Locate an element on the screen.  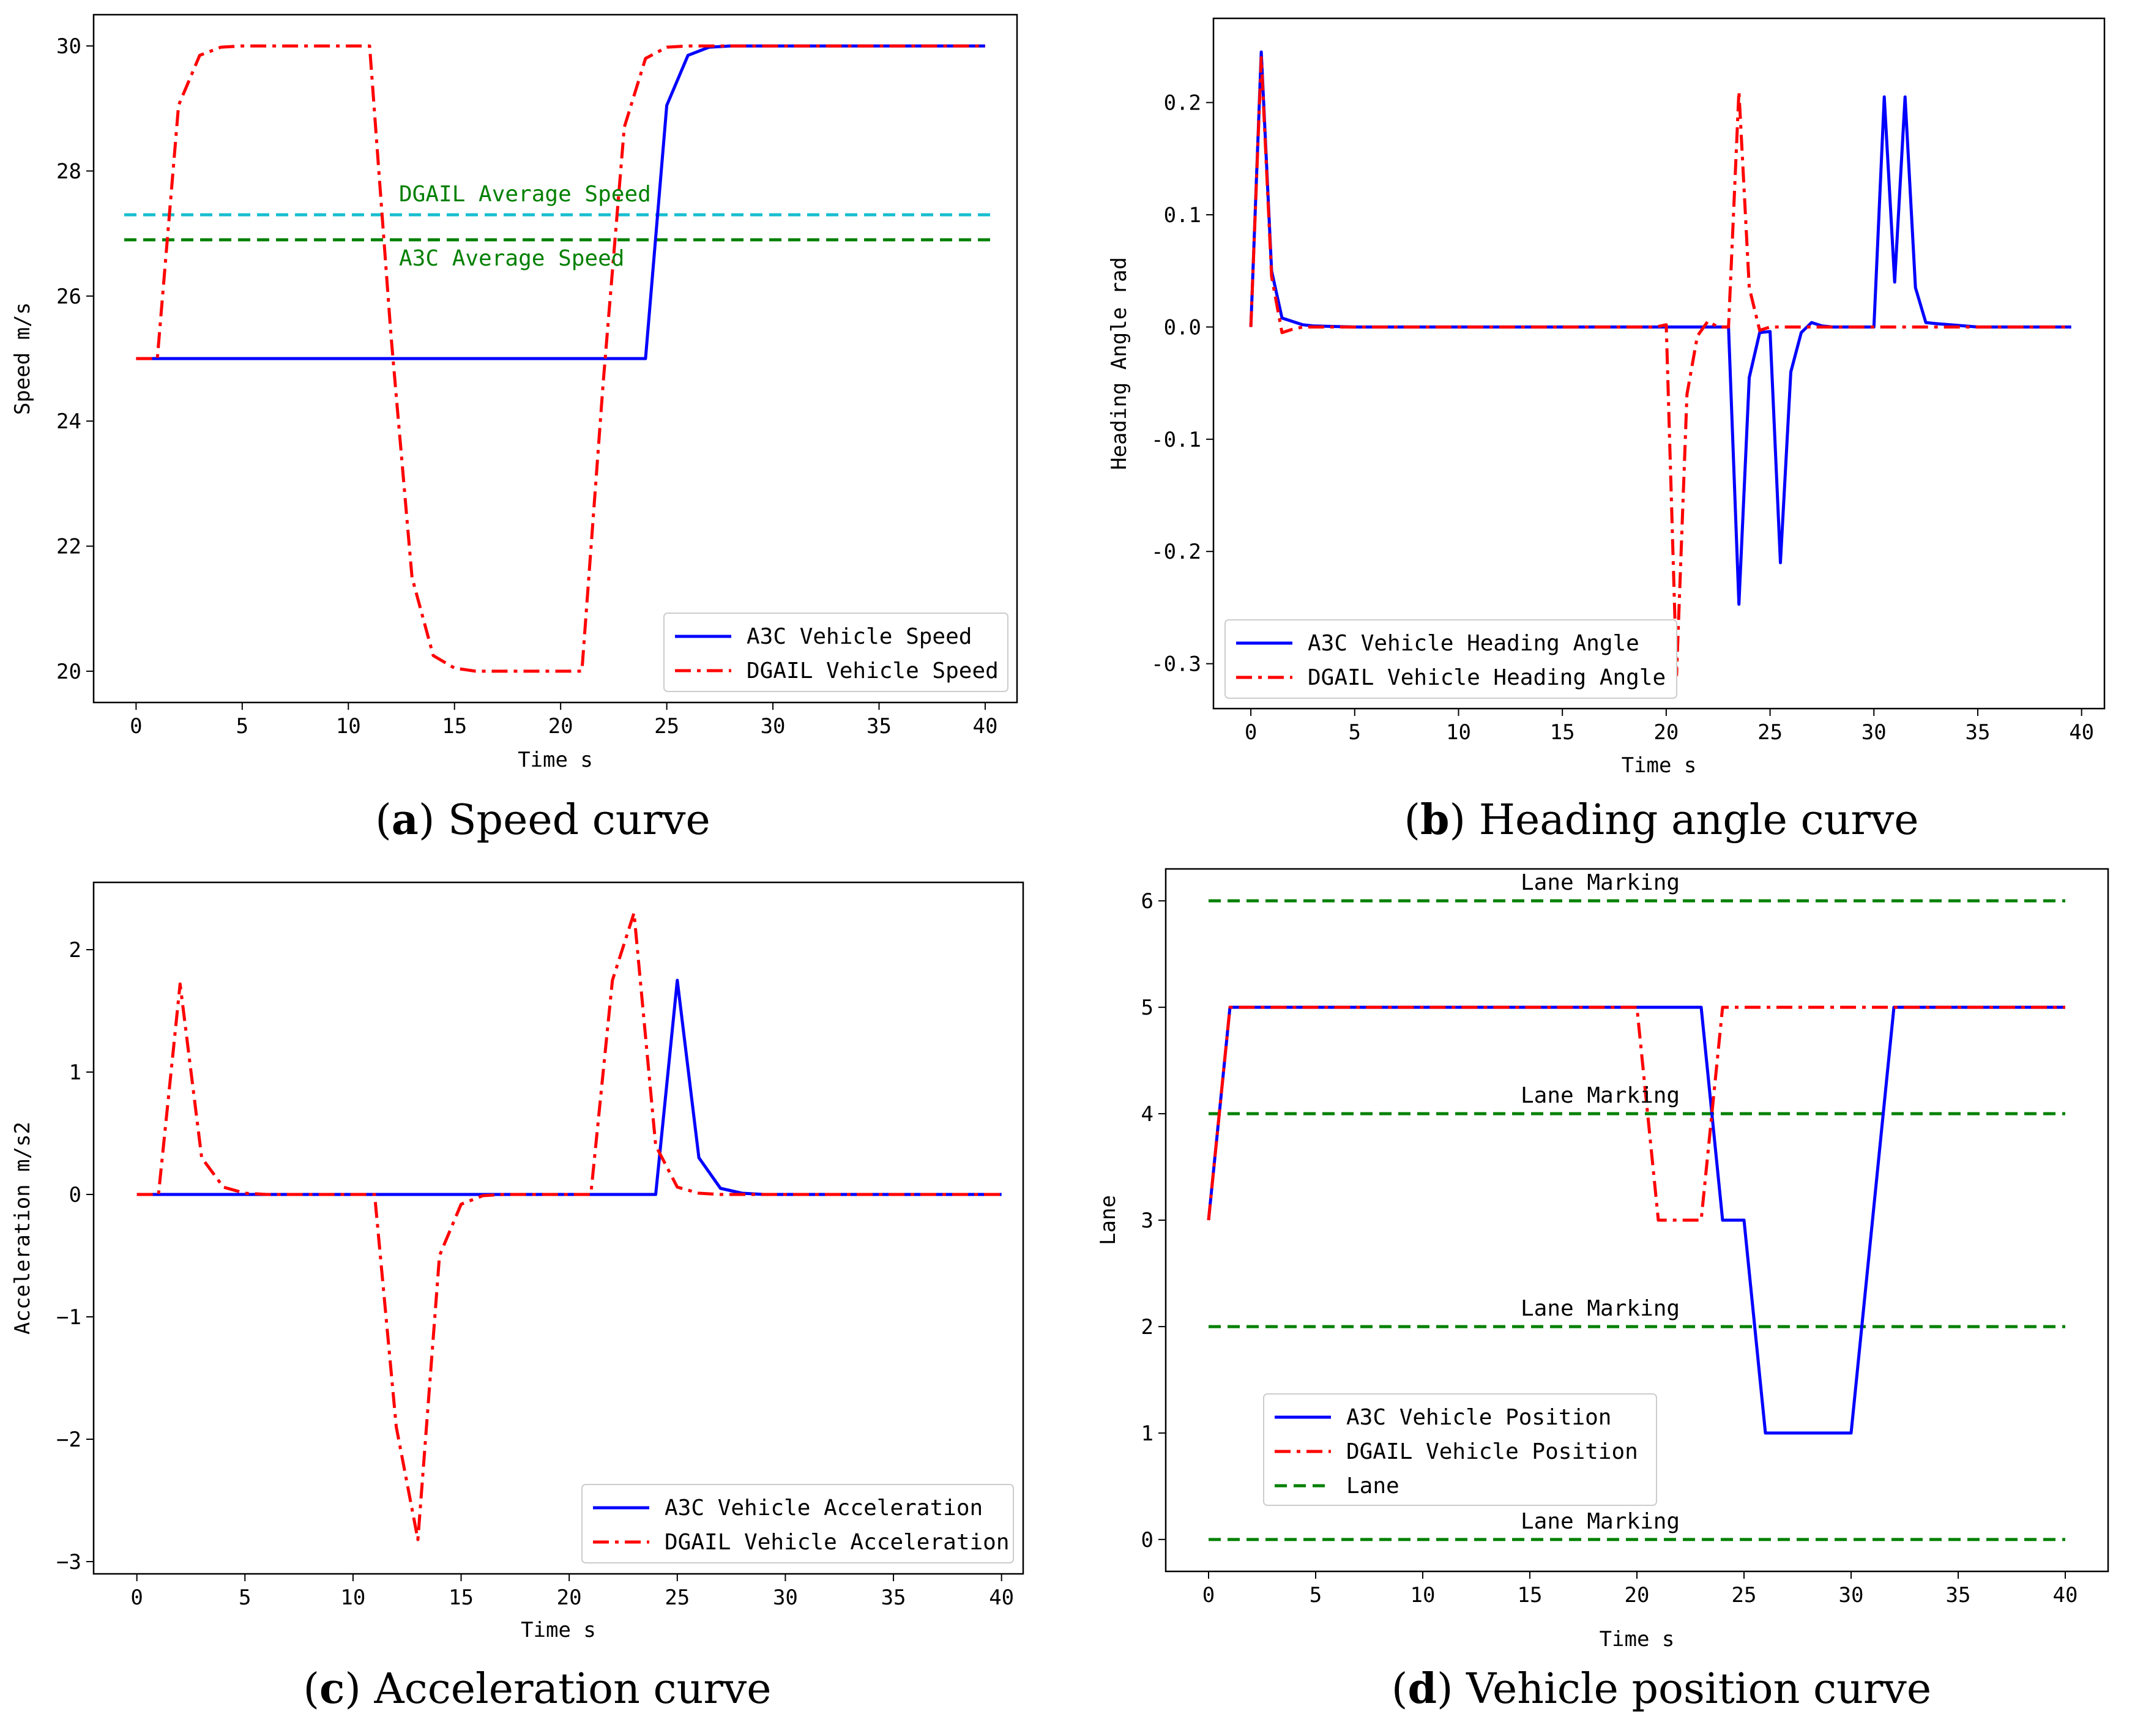
legend: A3C Vehicle Speed DGAIL Vehicle Speed is located at coordinates (835, 653).